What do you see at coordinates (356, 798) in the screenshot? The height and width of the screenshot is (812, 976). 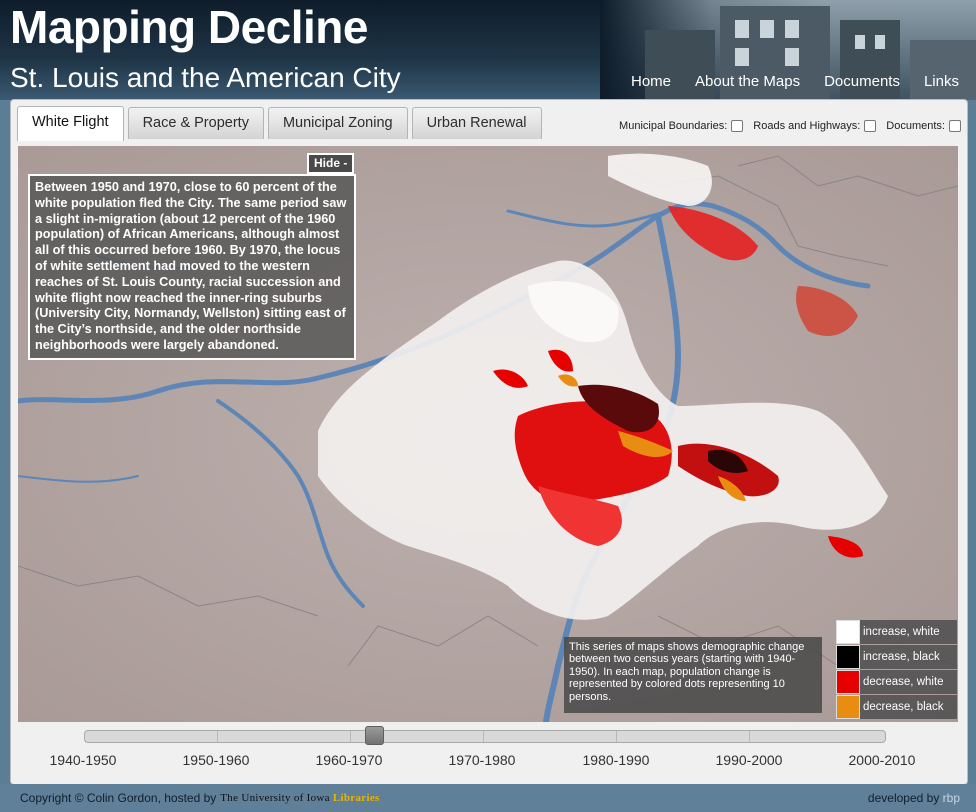 I see `uiowa-logo-accent: Libraries` at bounding box center [356, 798].